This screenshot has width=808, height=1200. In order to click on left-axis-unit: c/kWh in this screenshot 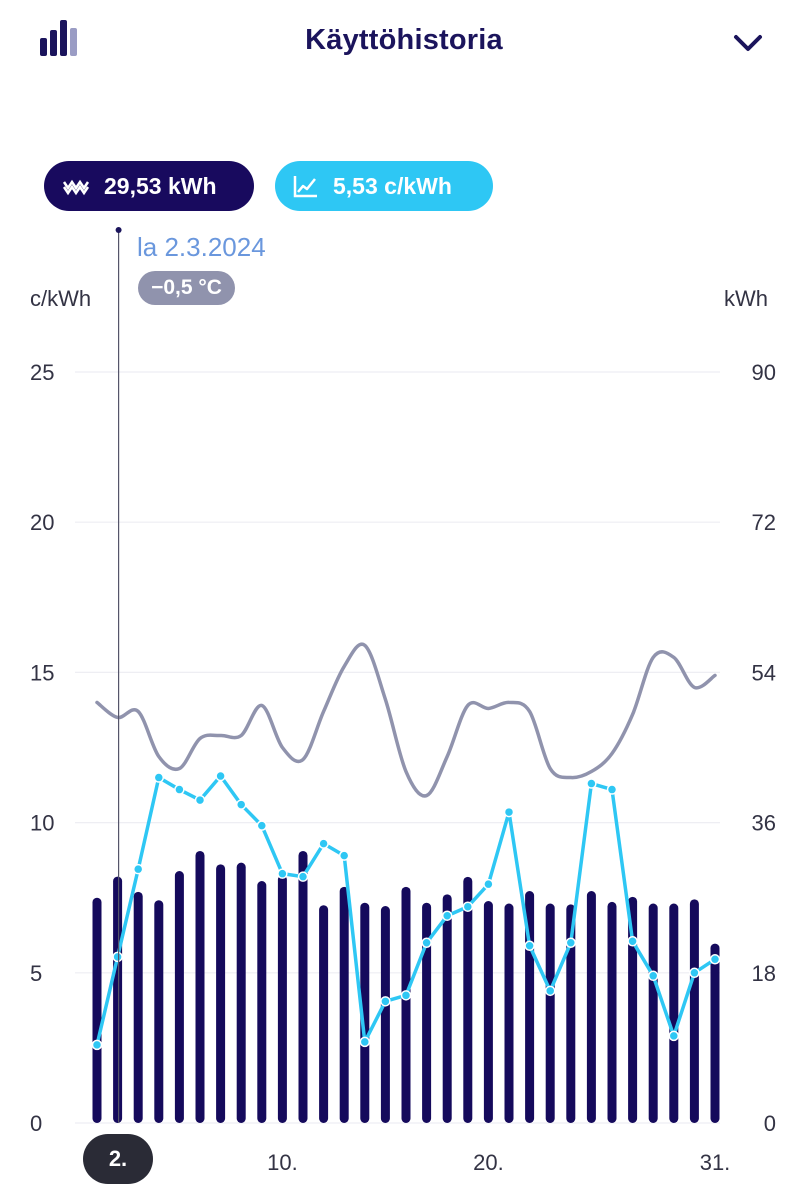, I will do `click(61, 298)`.